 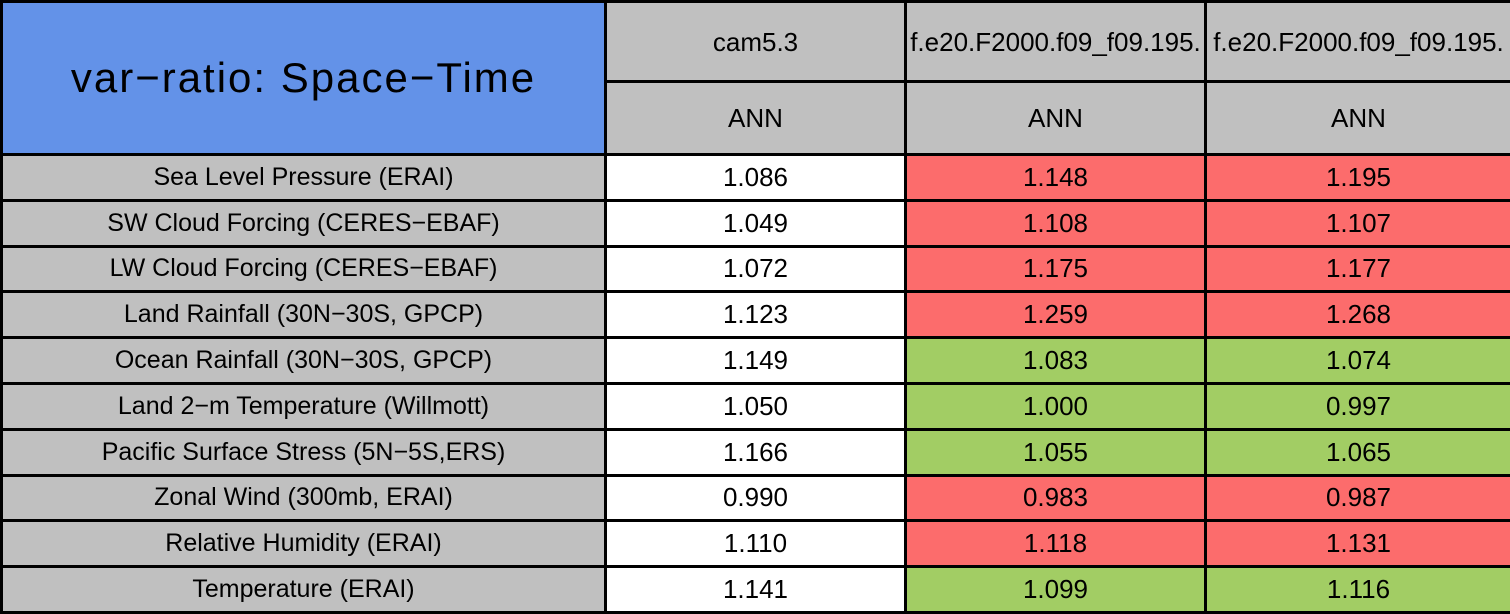 I want to click on value-cell: 1.131, so click(x=1358, y=544).